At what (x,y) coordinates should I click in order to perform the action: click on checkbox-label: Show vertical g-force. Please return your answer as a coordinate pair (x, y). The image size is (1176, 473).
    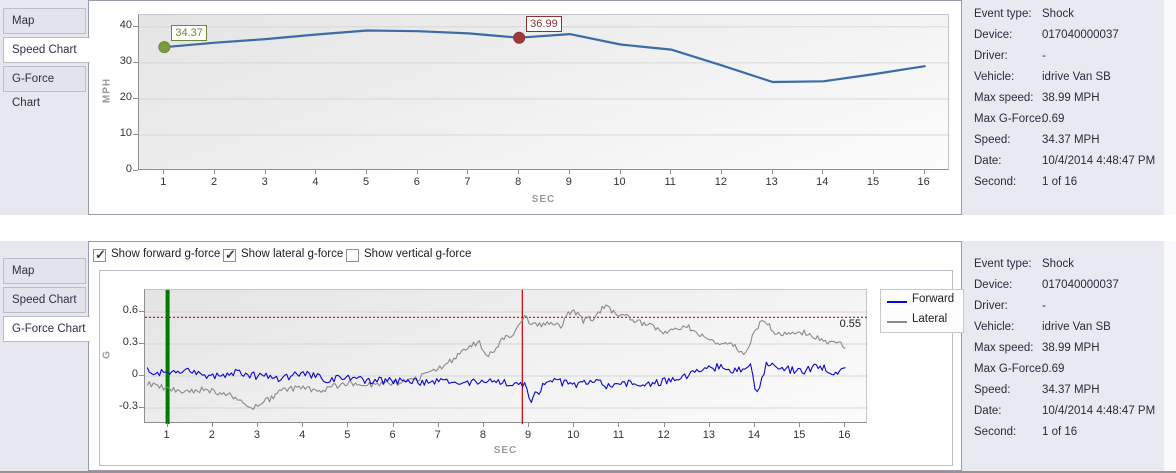
    Looking at the image, I should click on (418, 254).